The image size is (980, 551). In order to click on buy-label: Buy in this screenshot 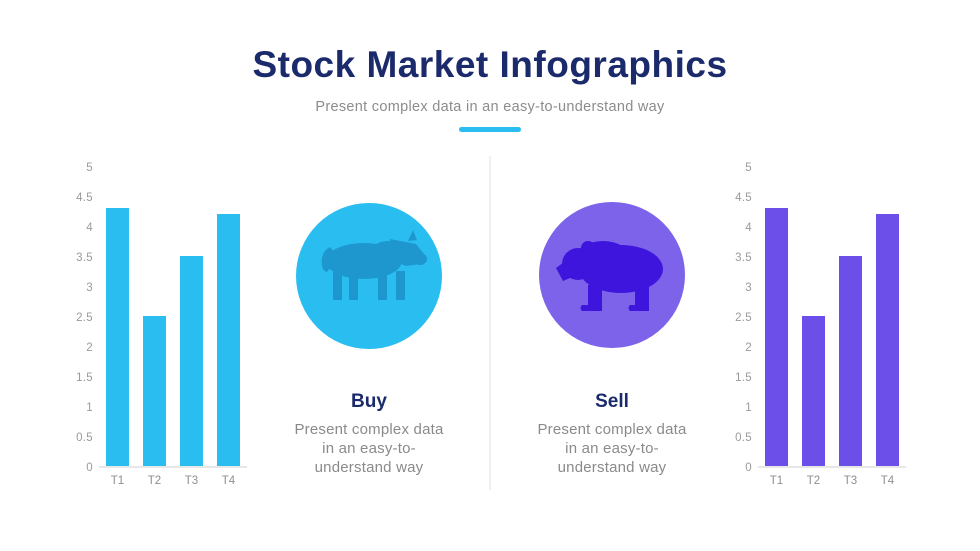, I will do `click(369, 401)`.